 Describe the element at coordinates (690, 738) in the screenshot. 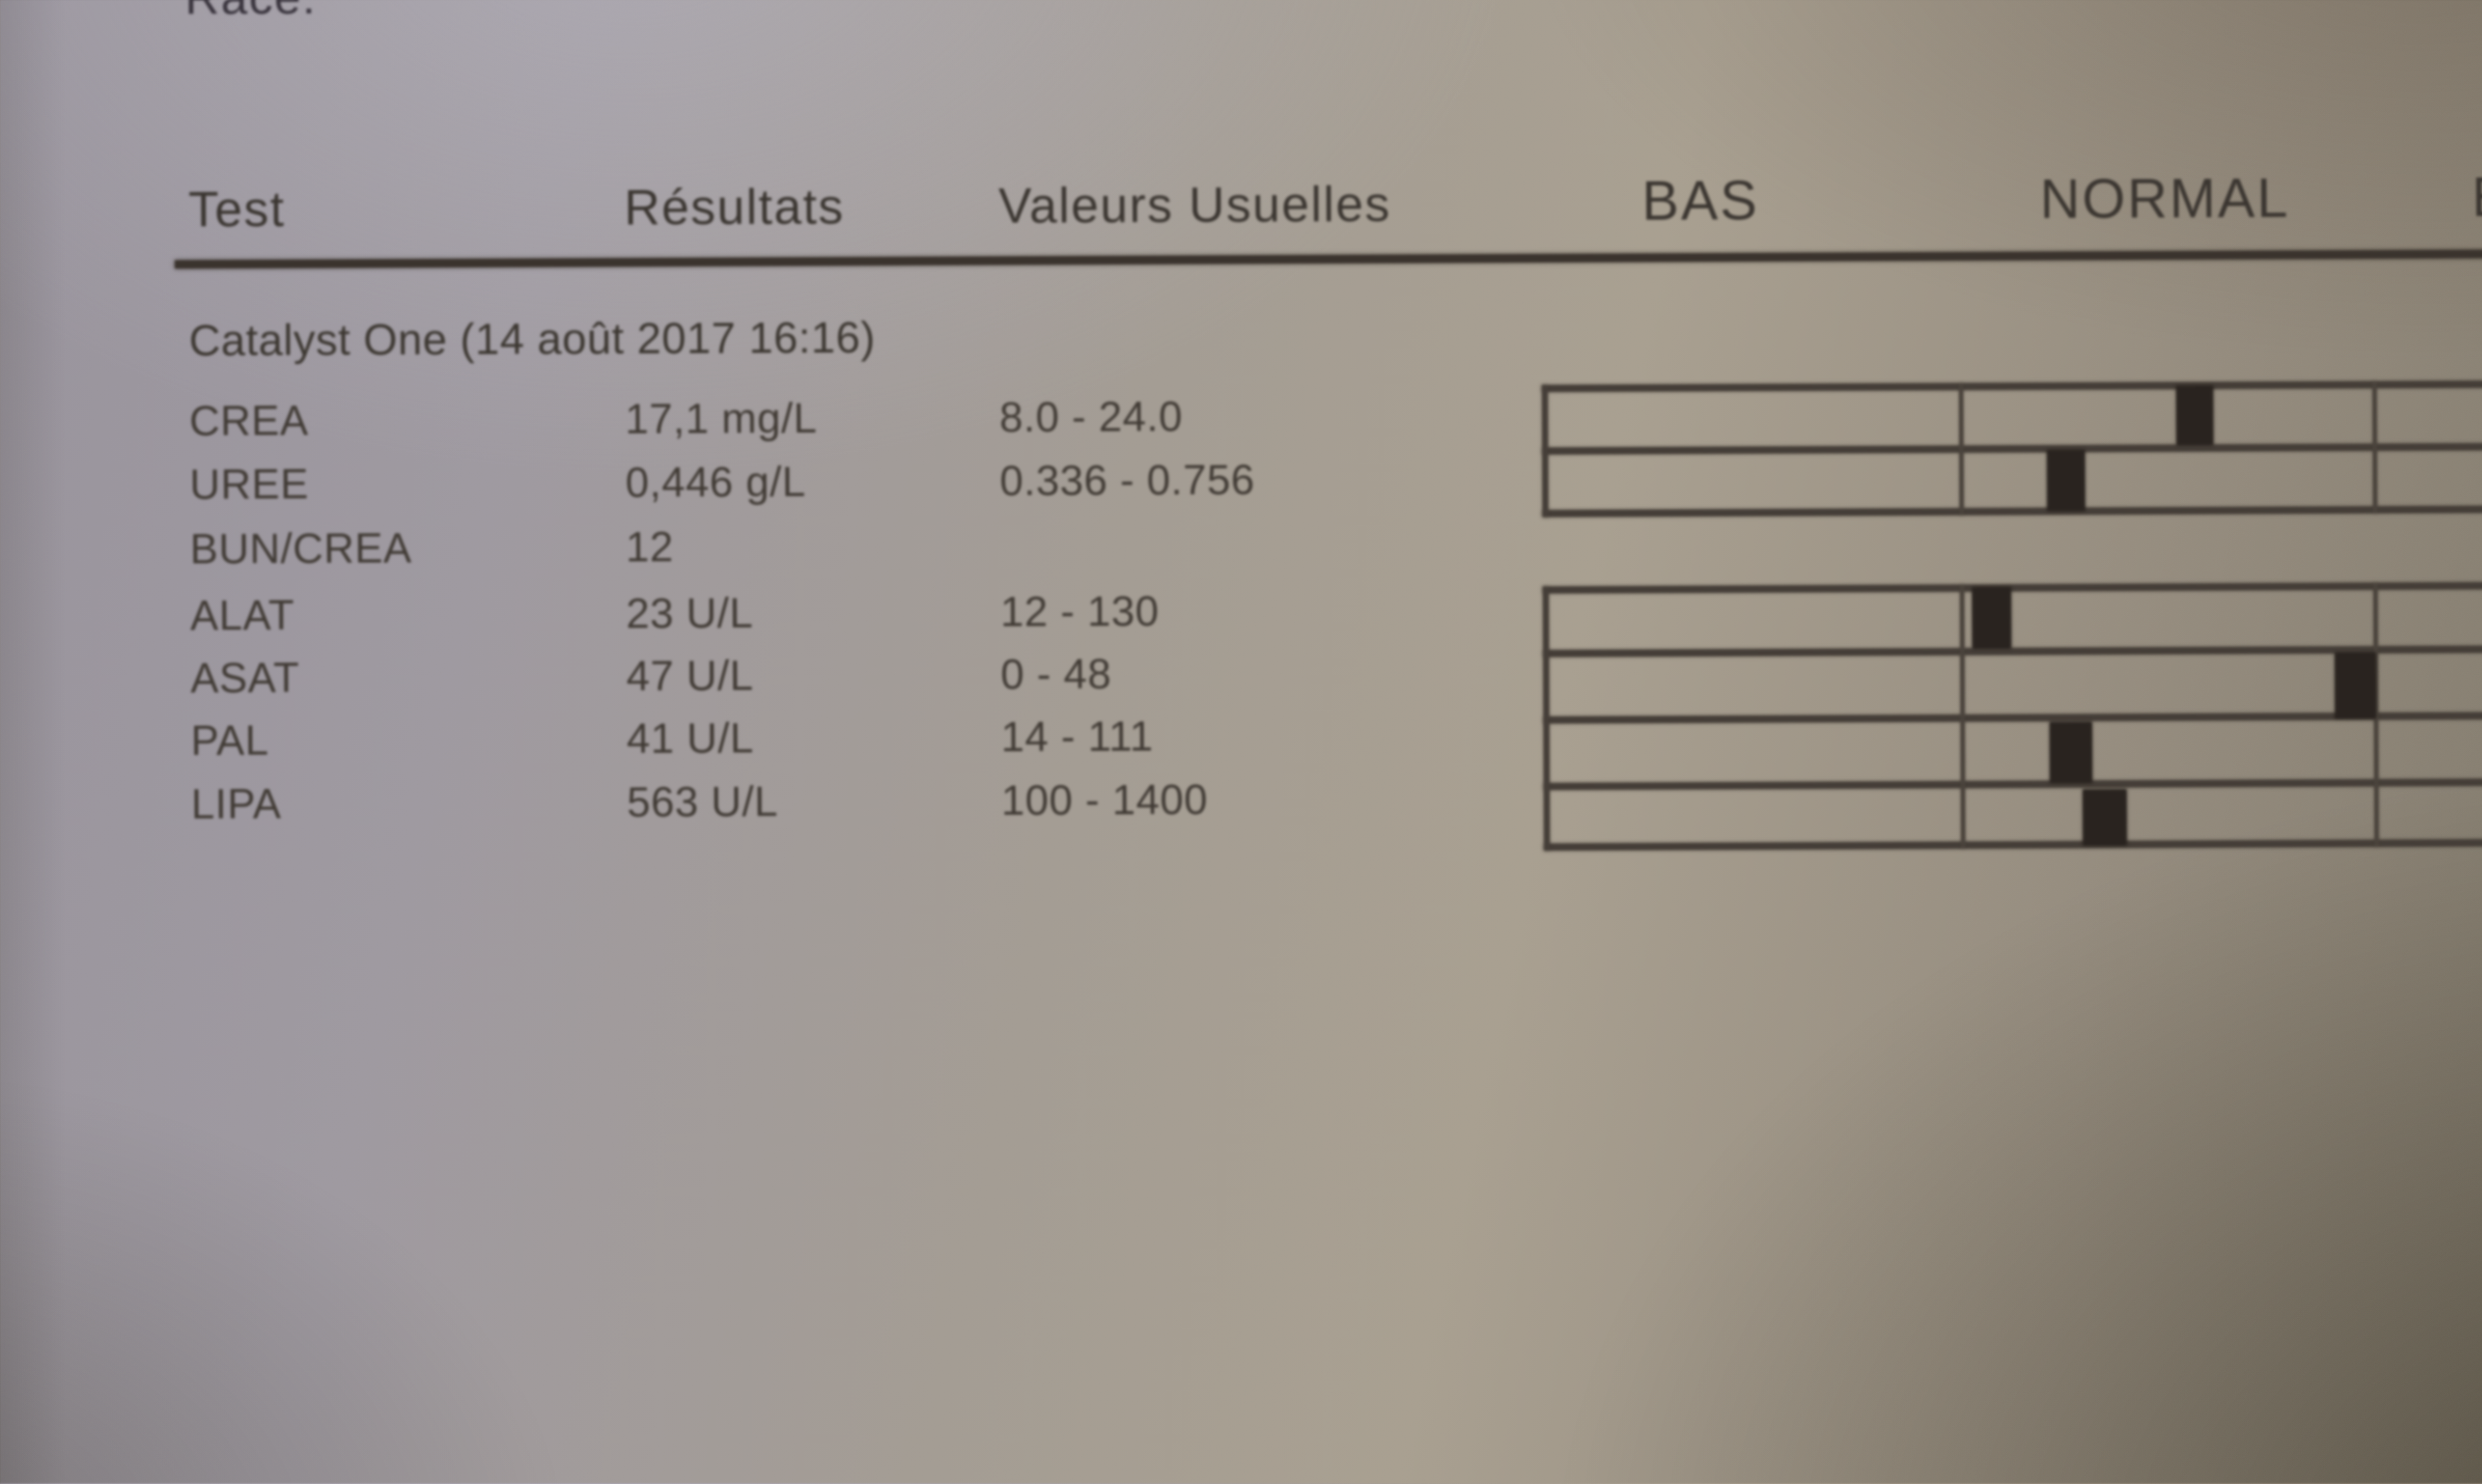

I see `test-result: 41 U/L` at that location.